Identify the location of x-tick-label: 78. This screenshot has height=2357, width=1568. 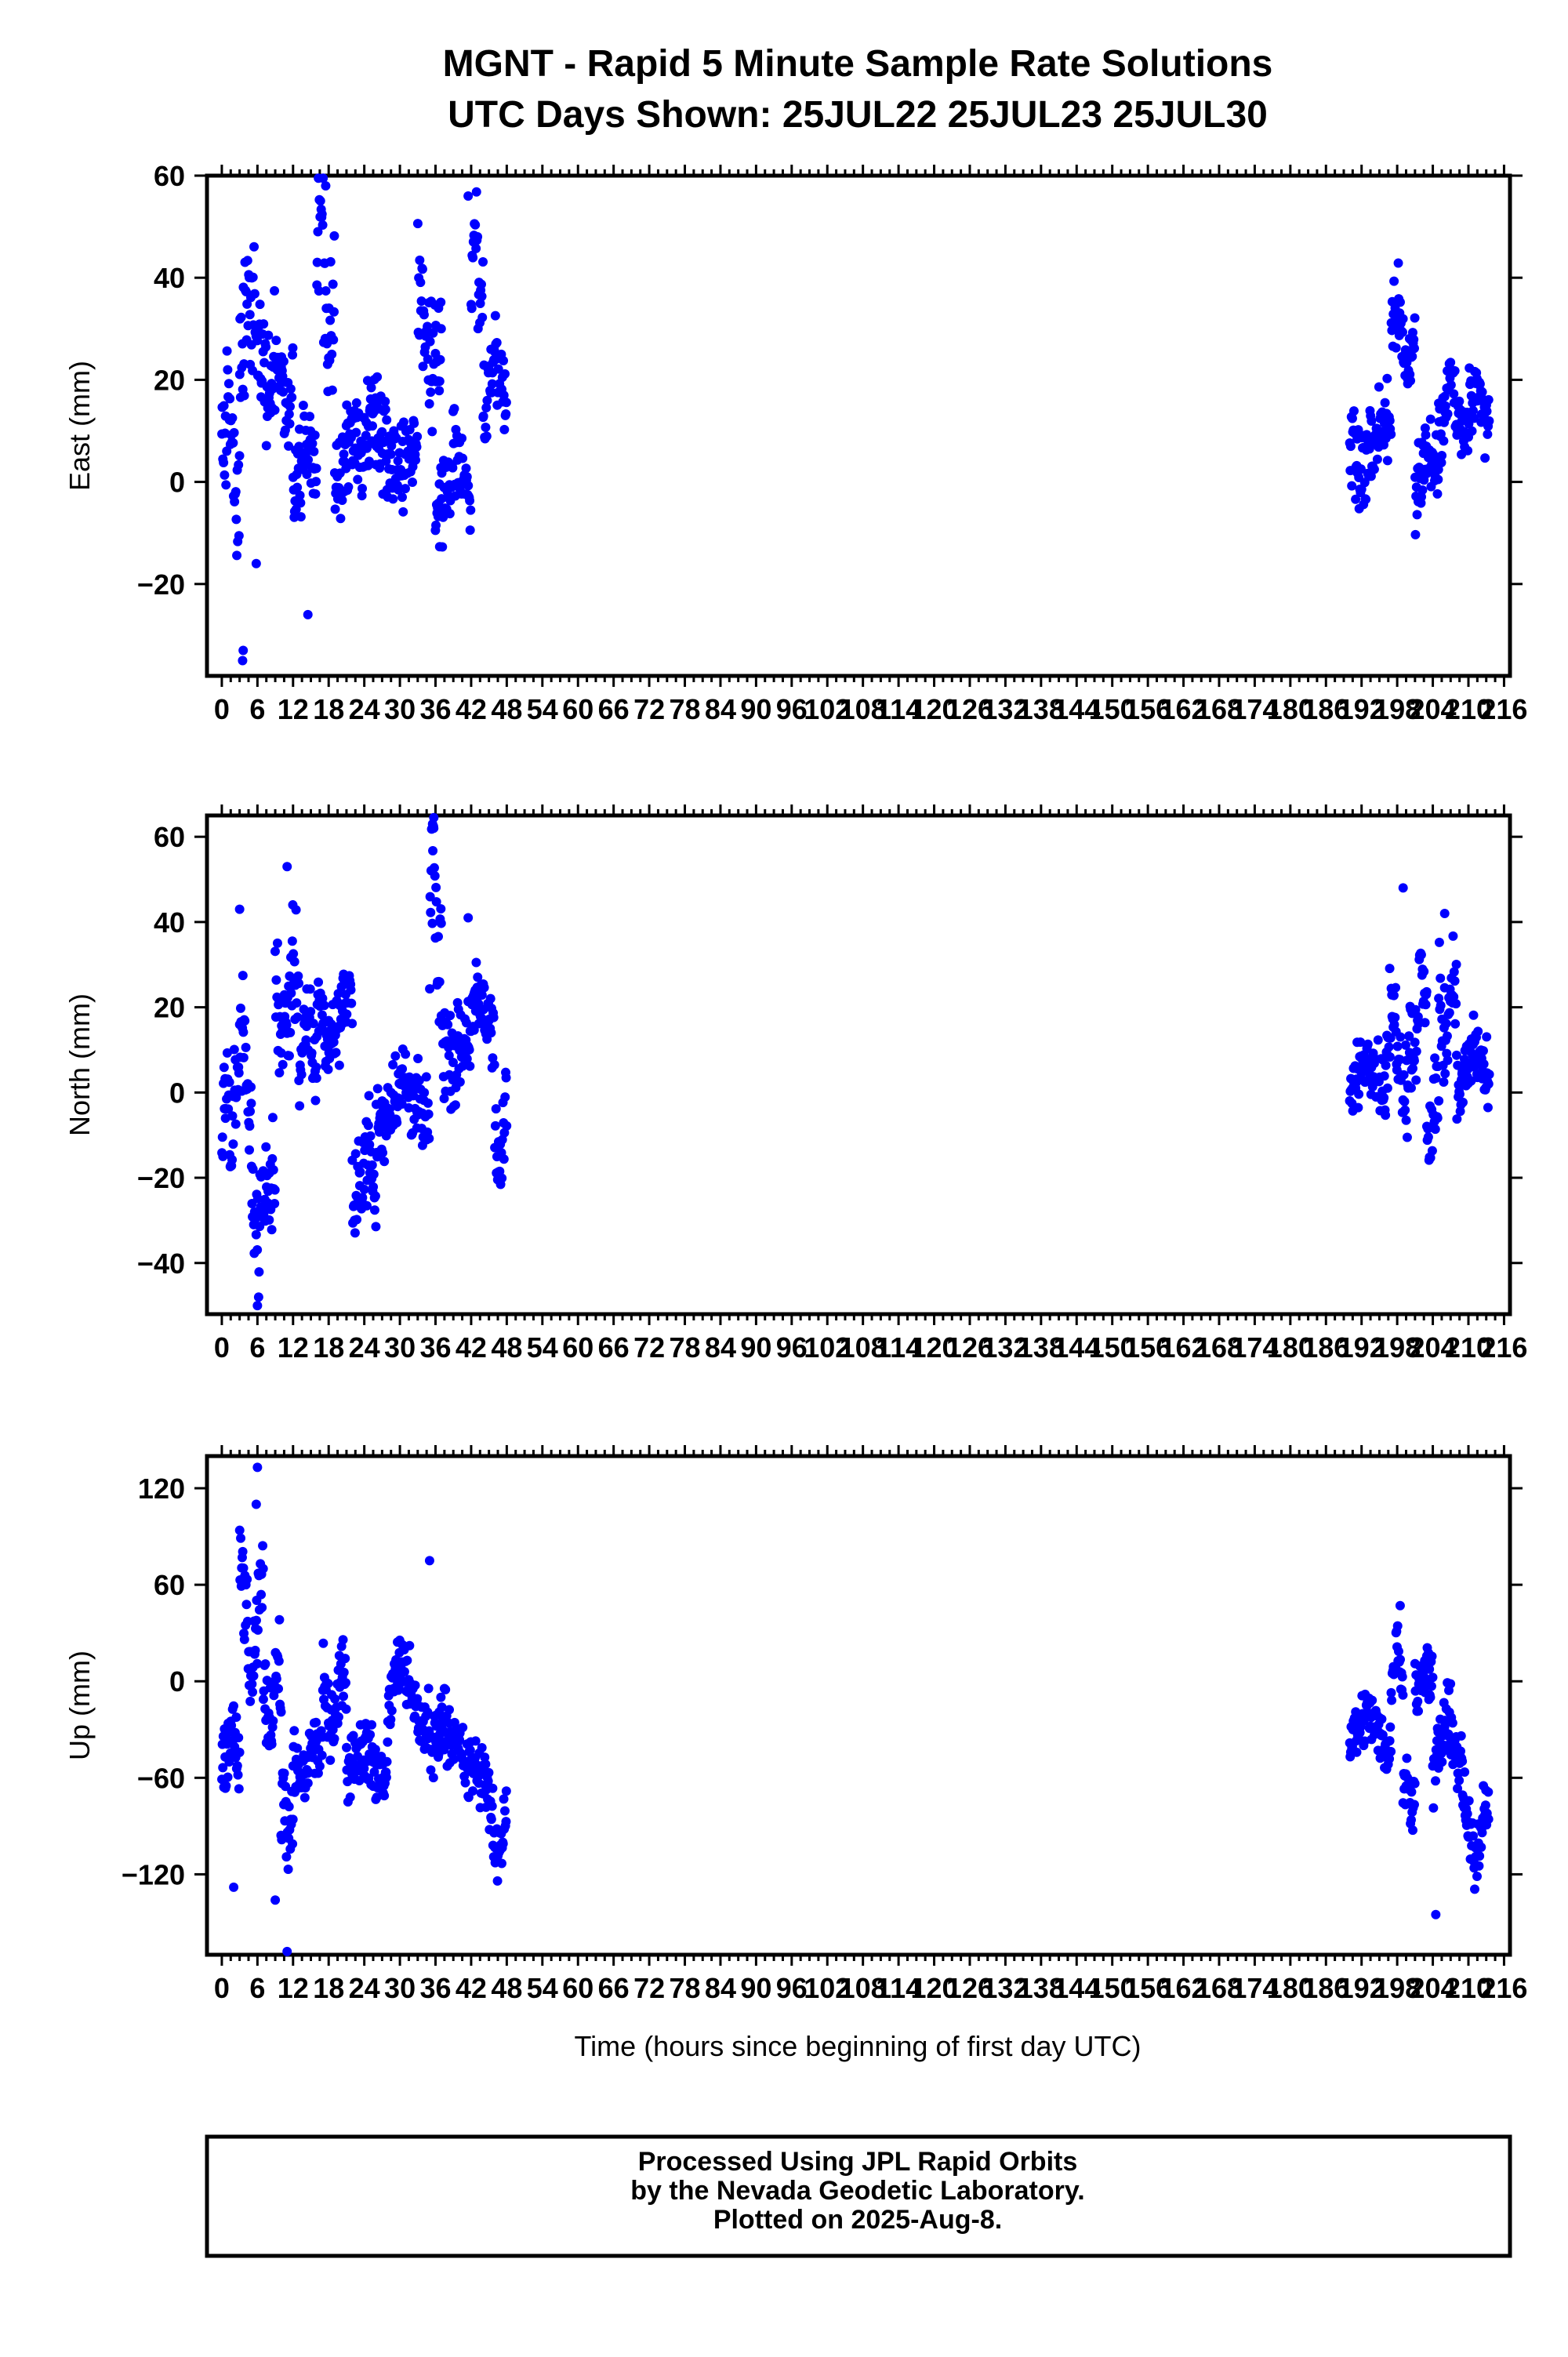
(685, 1988).